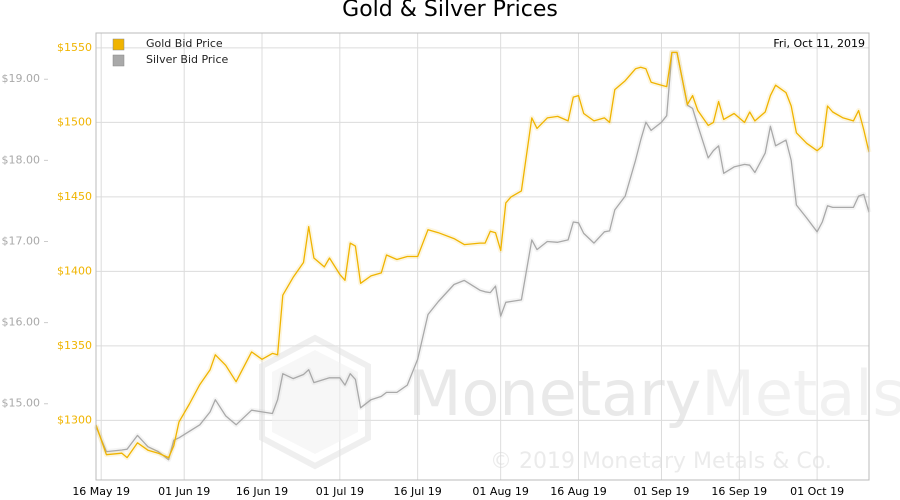 This screenshot has width=900, height=500. I want to click on y-tick-label: $1500, so click(74, 121).